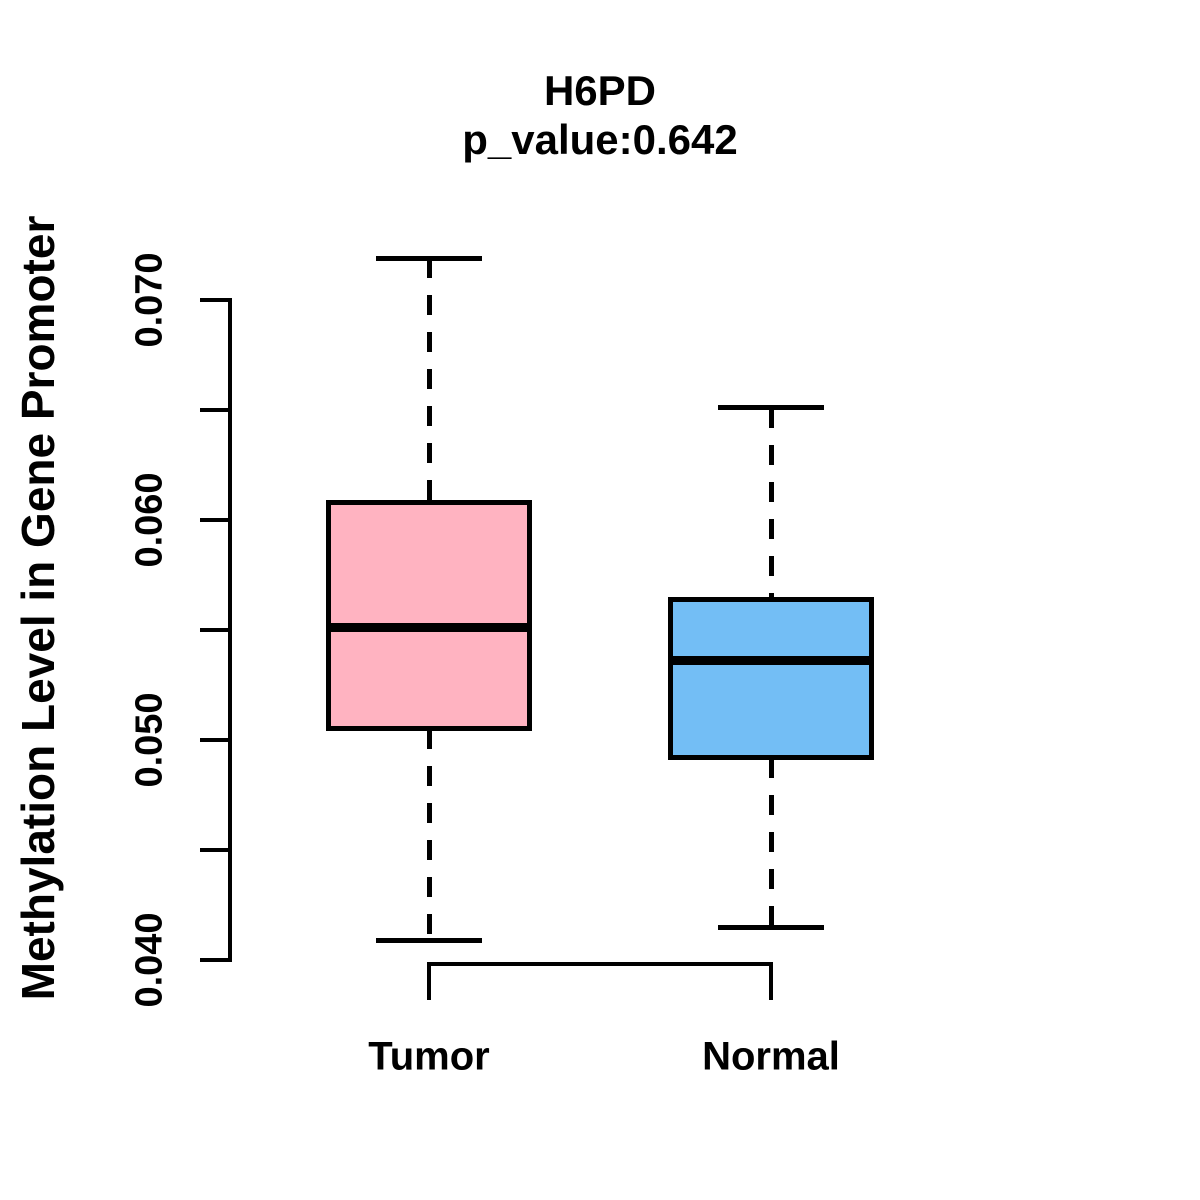 The height and width of the screenshot is (1200, 1200). I want to click on normal-upper-whisker-cap, so click(771, 408).